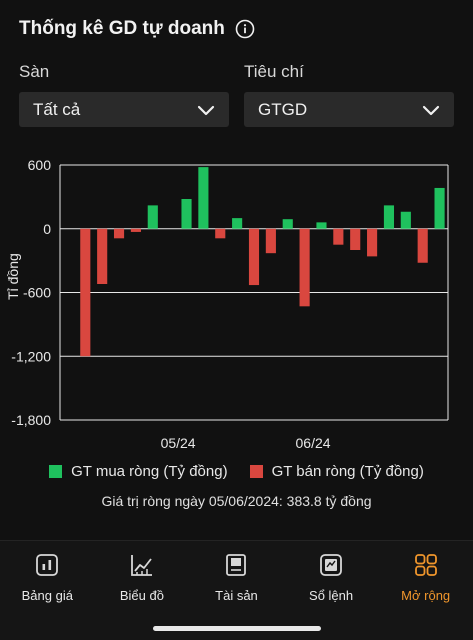  Describe the element at coordinates (34, 71) in the screenshot. I see `exchange-label: Sàn` at that location.